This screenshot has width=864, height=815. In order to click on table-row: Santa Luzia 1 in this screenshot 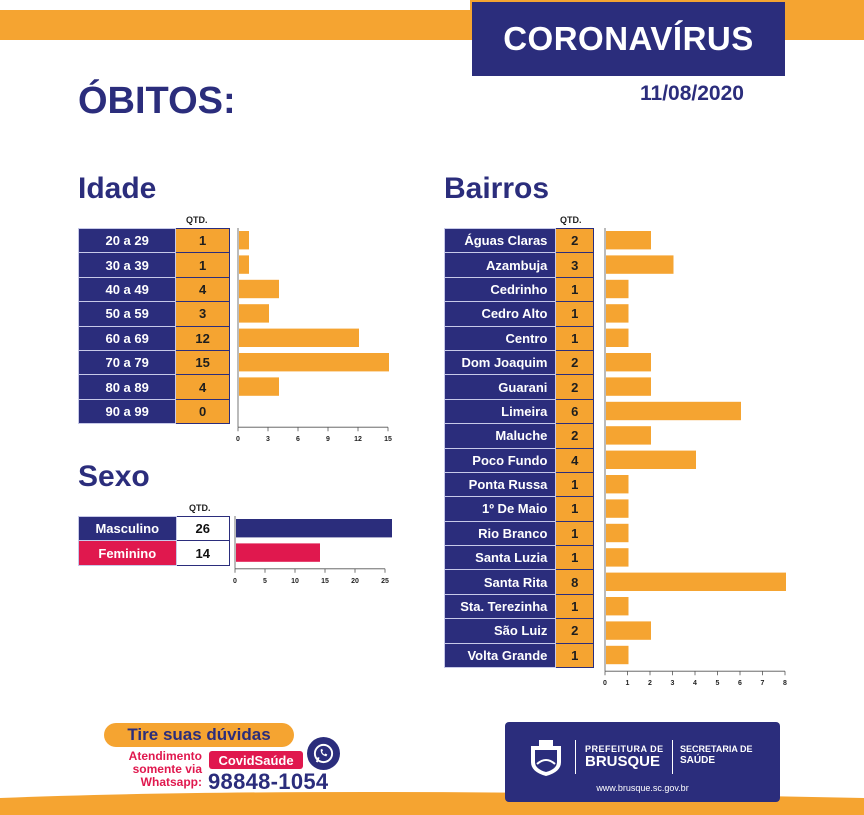, I will do `click(518, 558)`.